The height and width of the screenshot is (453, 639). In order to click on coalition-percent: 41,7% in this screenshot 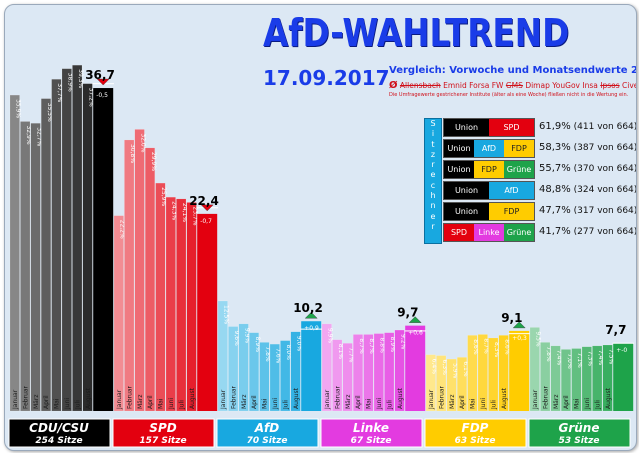, I will do `click(555, 231)`.